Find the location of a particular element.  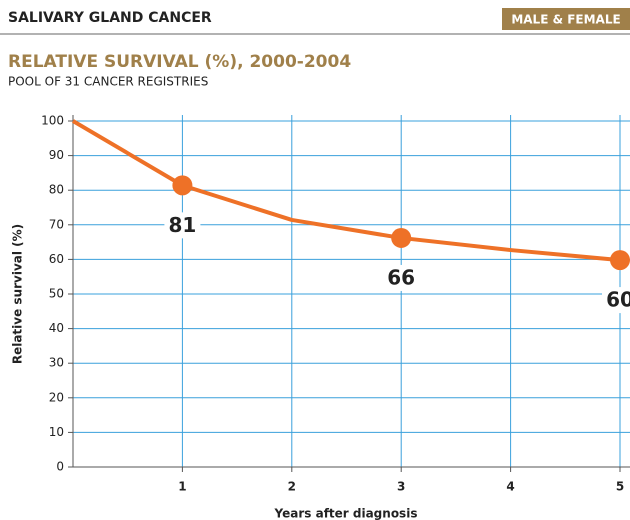

badge: MALE & FEMALE is located at coordinates (565, 20).